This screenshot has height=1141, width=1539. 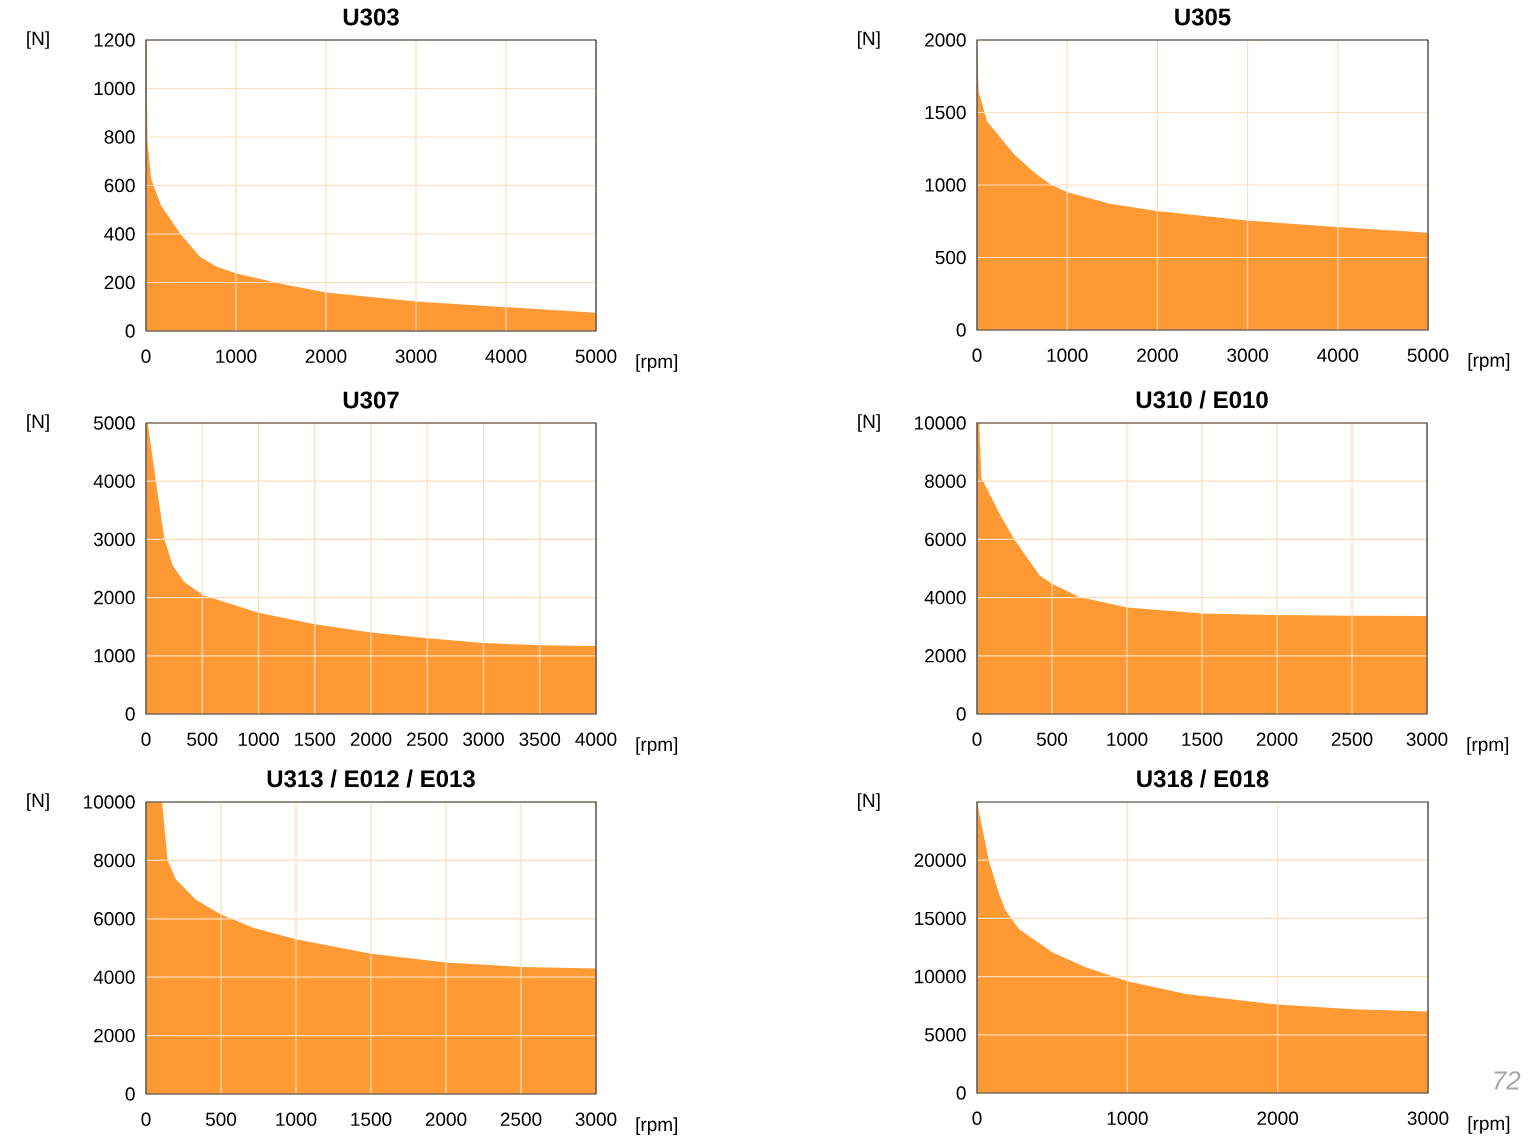 I want to click on chart-title: U318 / E018, so click(x=1203, y=778).